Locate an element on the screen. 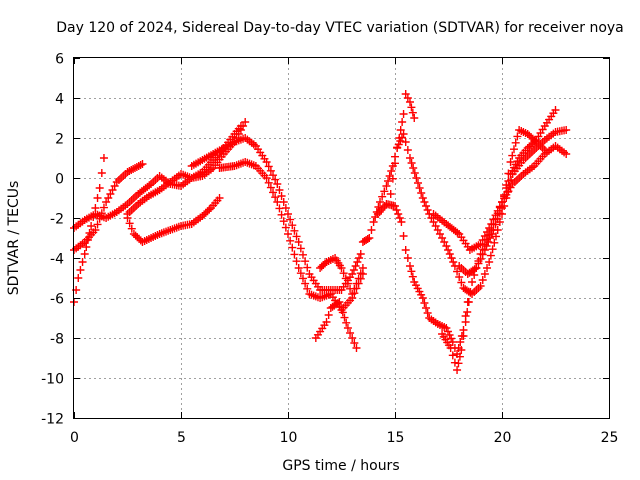 The height and width of the screenshot is (480, 640). y-tick-label: -8 is located at coordinates (57, 340).